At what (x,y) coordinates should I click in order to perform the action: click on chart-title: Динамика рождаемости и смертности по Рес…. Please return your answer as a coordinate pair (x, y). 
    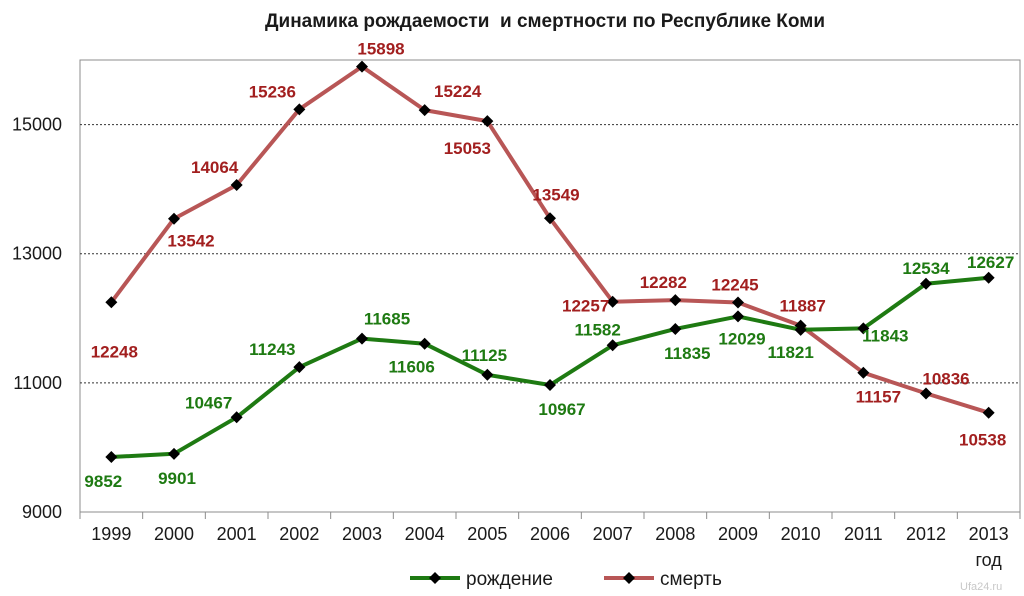
    Looking at the image, I should click on (545, 21).